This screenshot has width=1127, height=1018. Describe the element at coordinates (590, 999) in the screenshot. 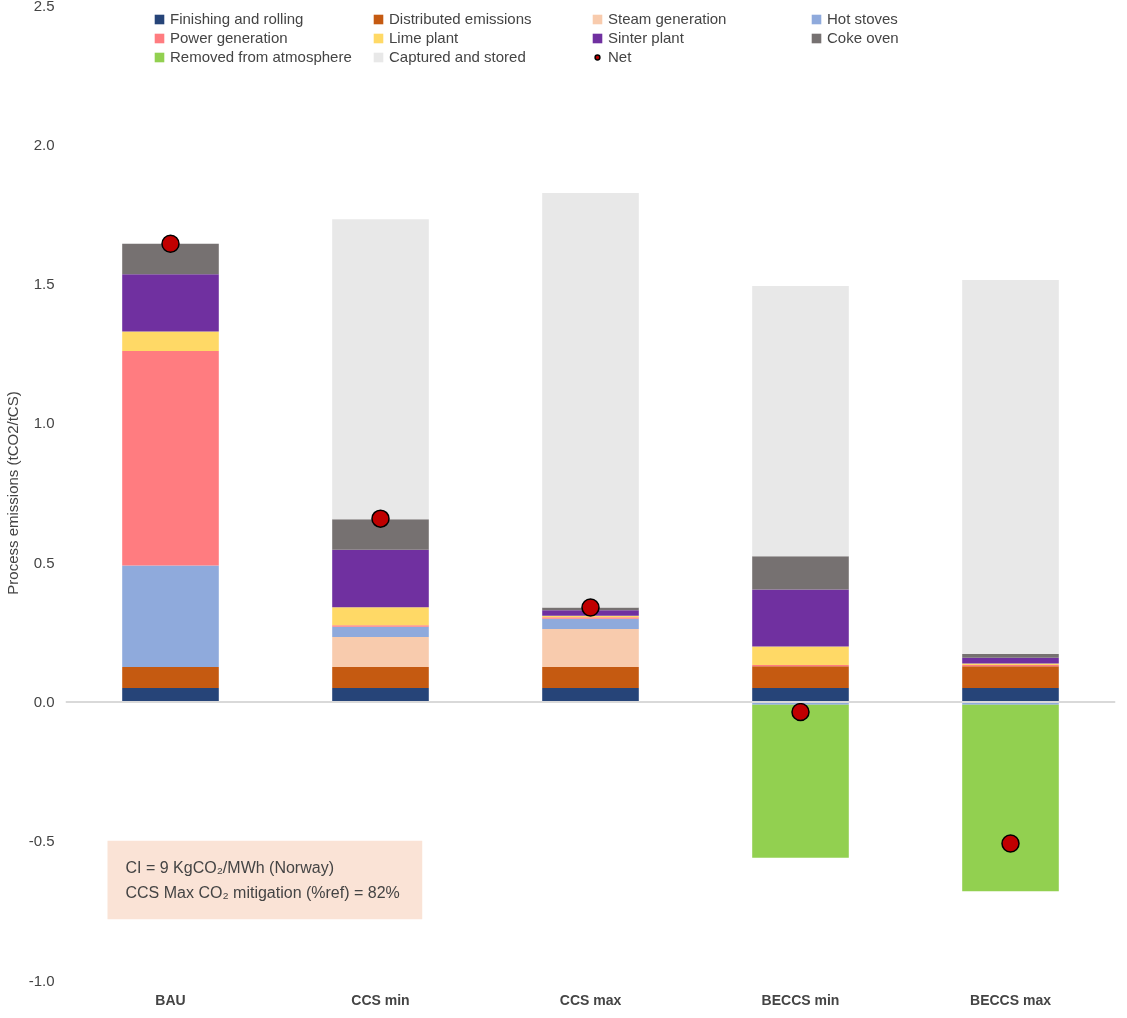

I see `x-tick-label: CCS max` at that location.